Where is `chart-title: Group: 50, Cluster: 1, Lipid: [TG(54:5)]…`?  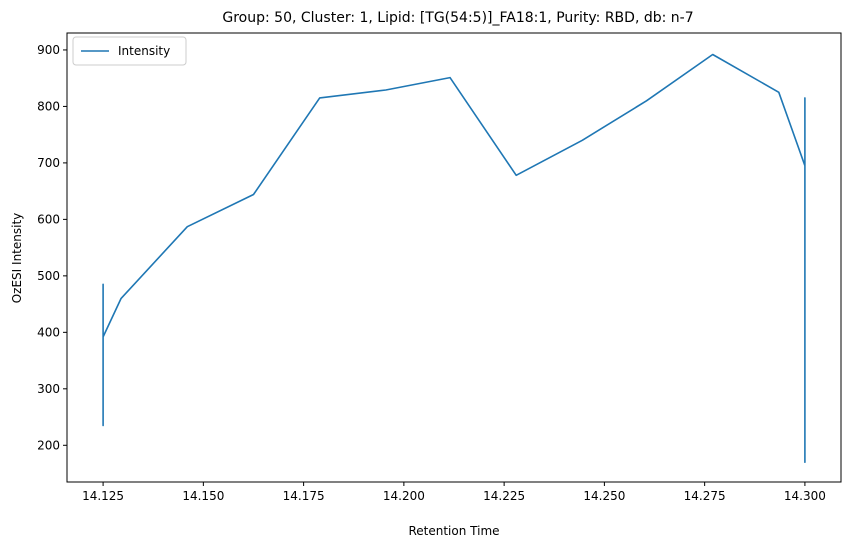
chart-title: Group: 50, Cluster: 1, Lipid: [TG(54:5)]… is located at coordinates (457, 18).